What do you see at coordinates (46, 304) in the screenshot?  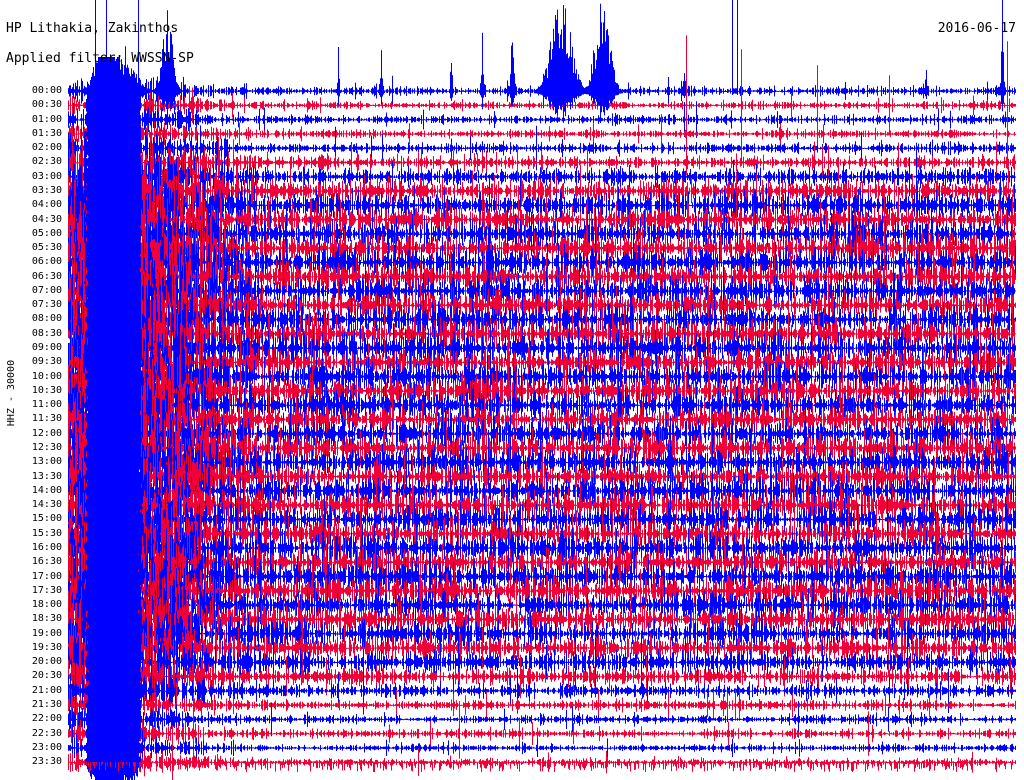 I see `time-tick-label: 07:30` at bounding box center [46, 304].